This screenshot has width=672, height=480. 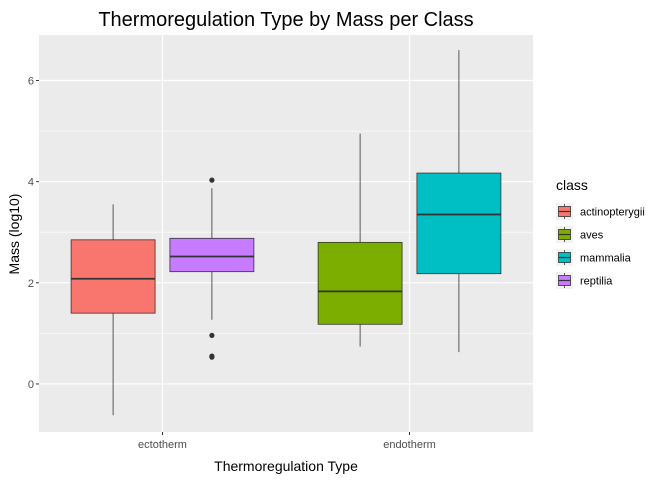 I want to click on legend-label: actinopterygii, so click(x=612, y=213).